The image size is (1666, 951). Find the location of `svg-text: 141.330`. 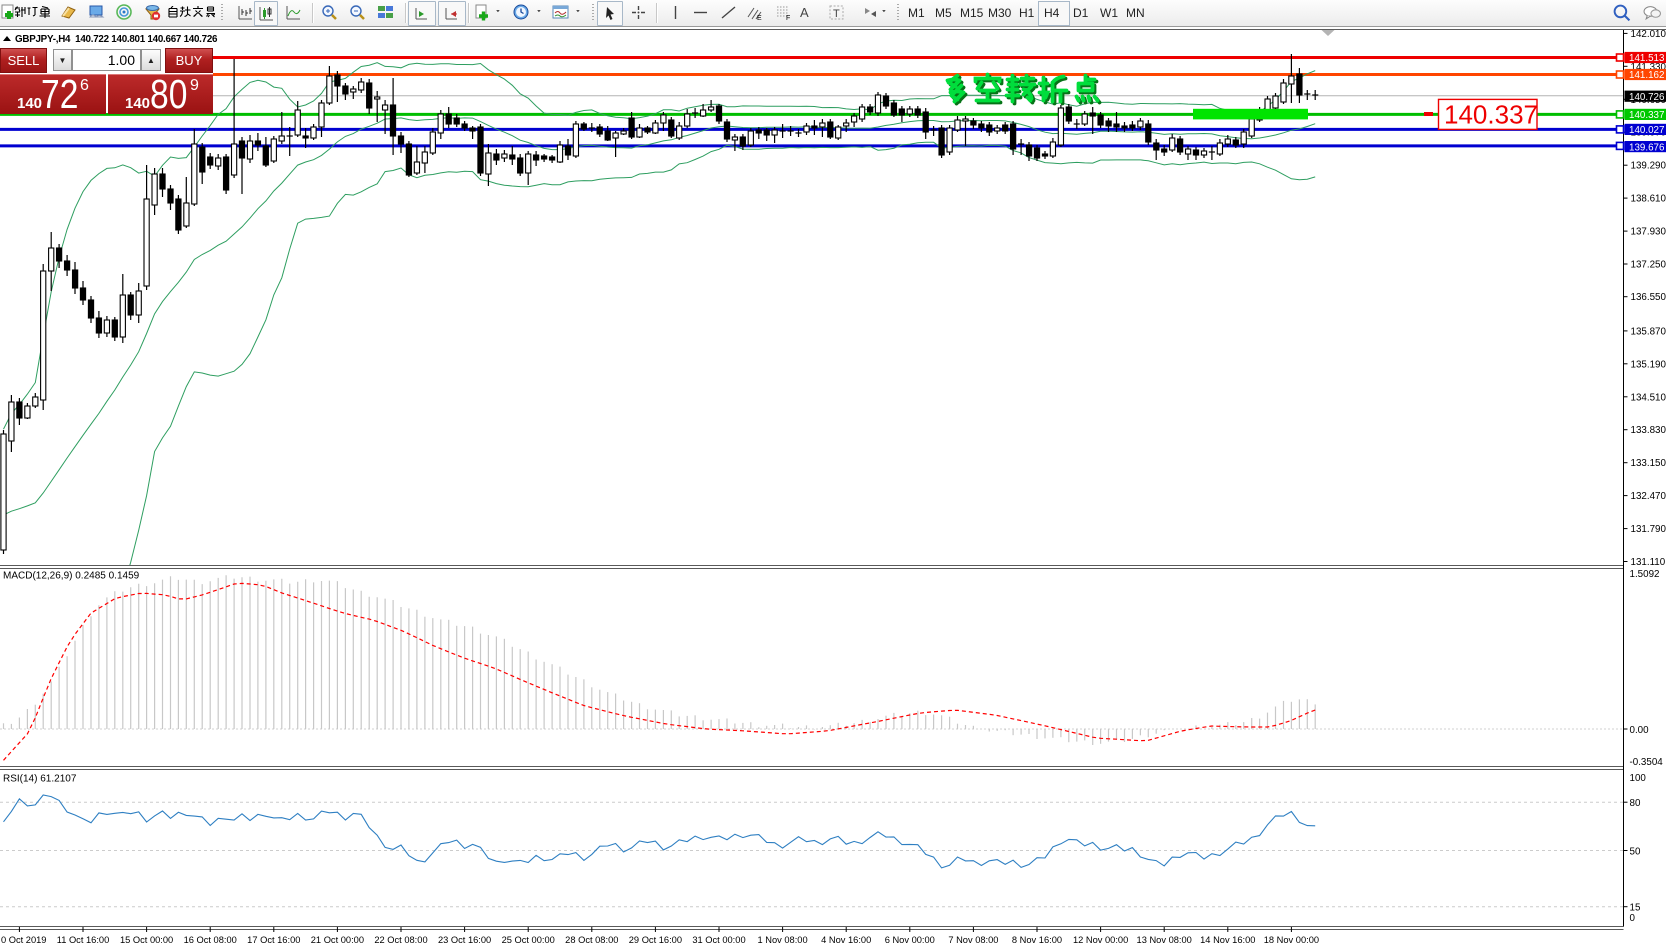

svg-text: 141.330 is located at coordinates (1648, 67).